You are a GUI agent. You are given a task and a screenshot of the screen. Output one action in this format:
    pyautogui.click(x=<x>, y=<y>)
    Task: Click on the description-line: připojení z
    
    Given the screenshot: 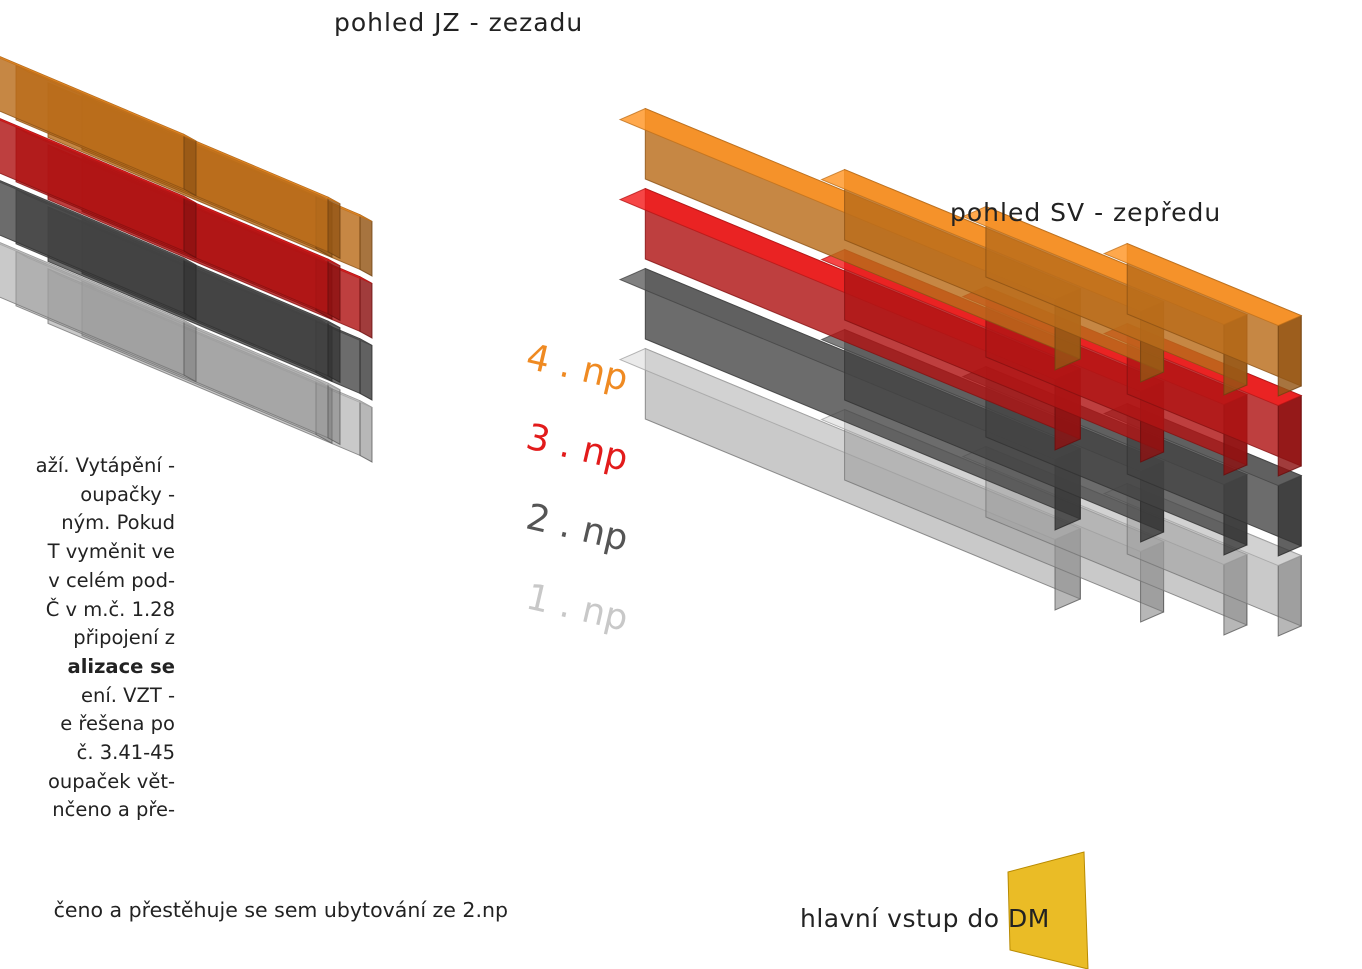 What is the action you would take?
    pyautogui.click(x=124, y=638)
    